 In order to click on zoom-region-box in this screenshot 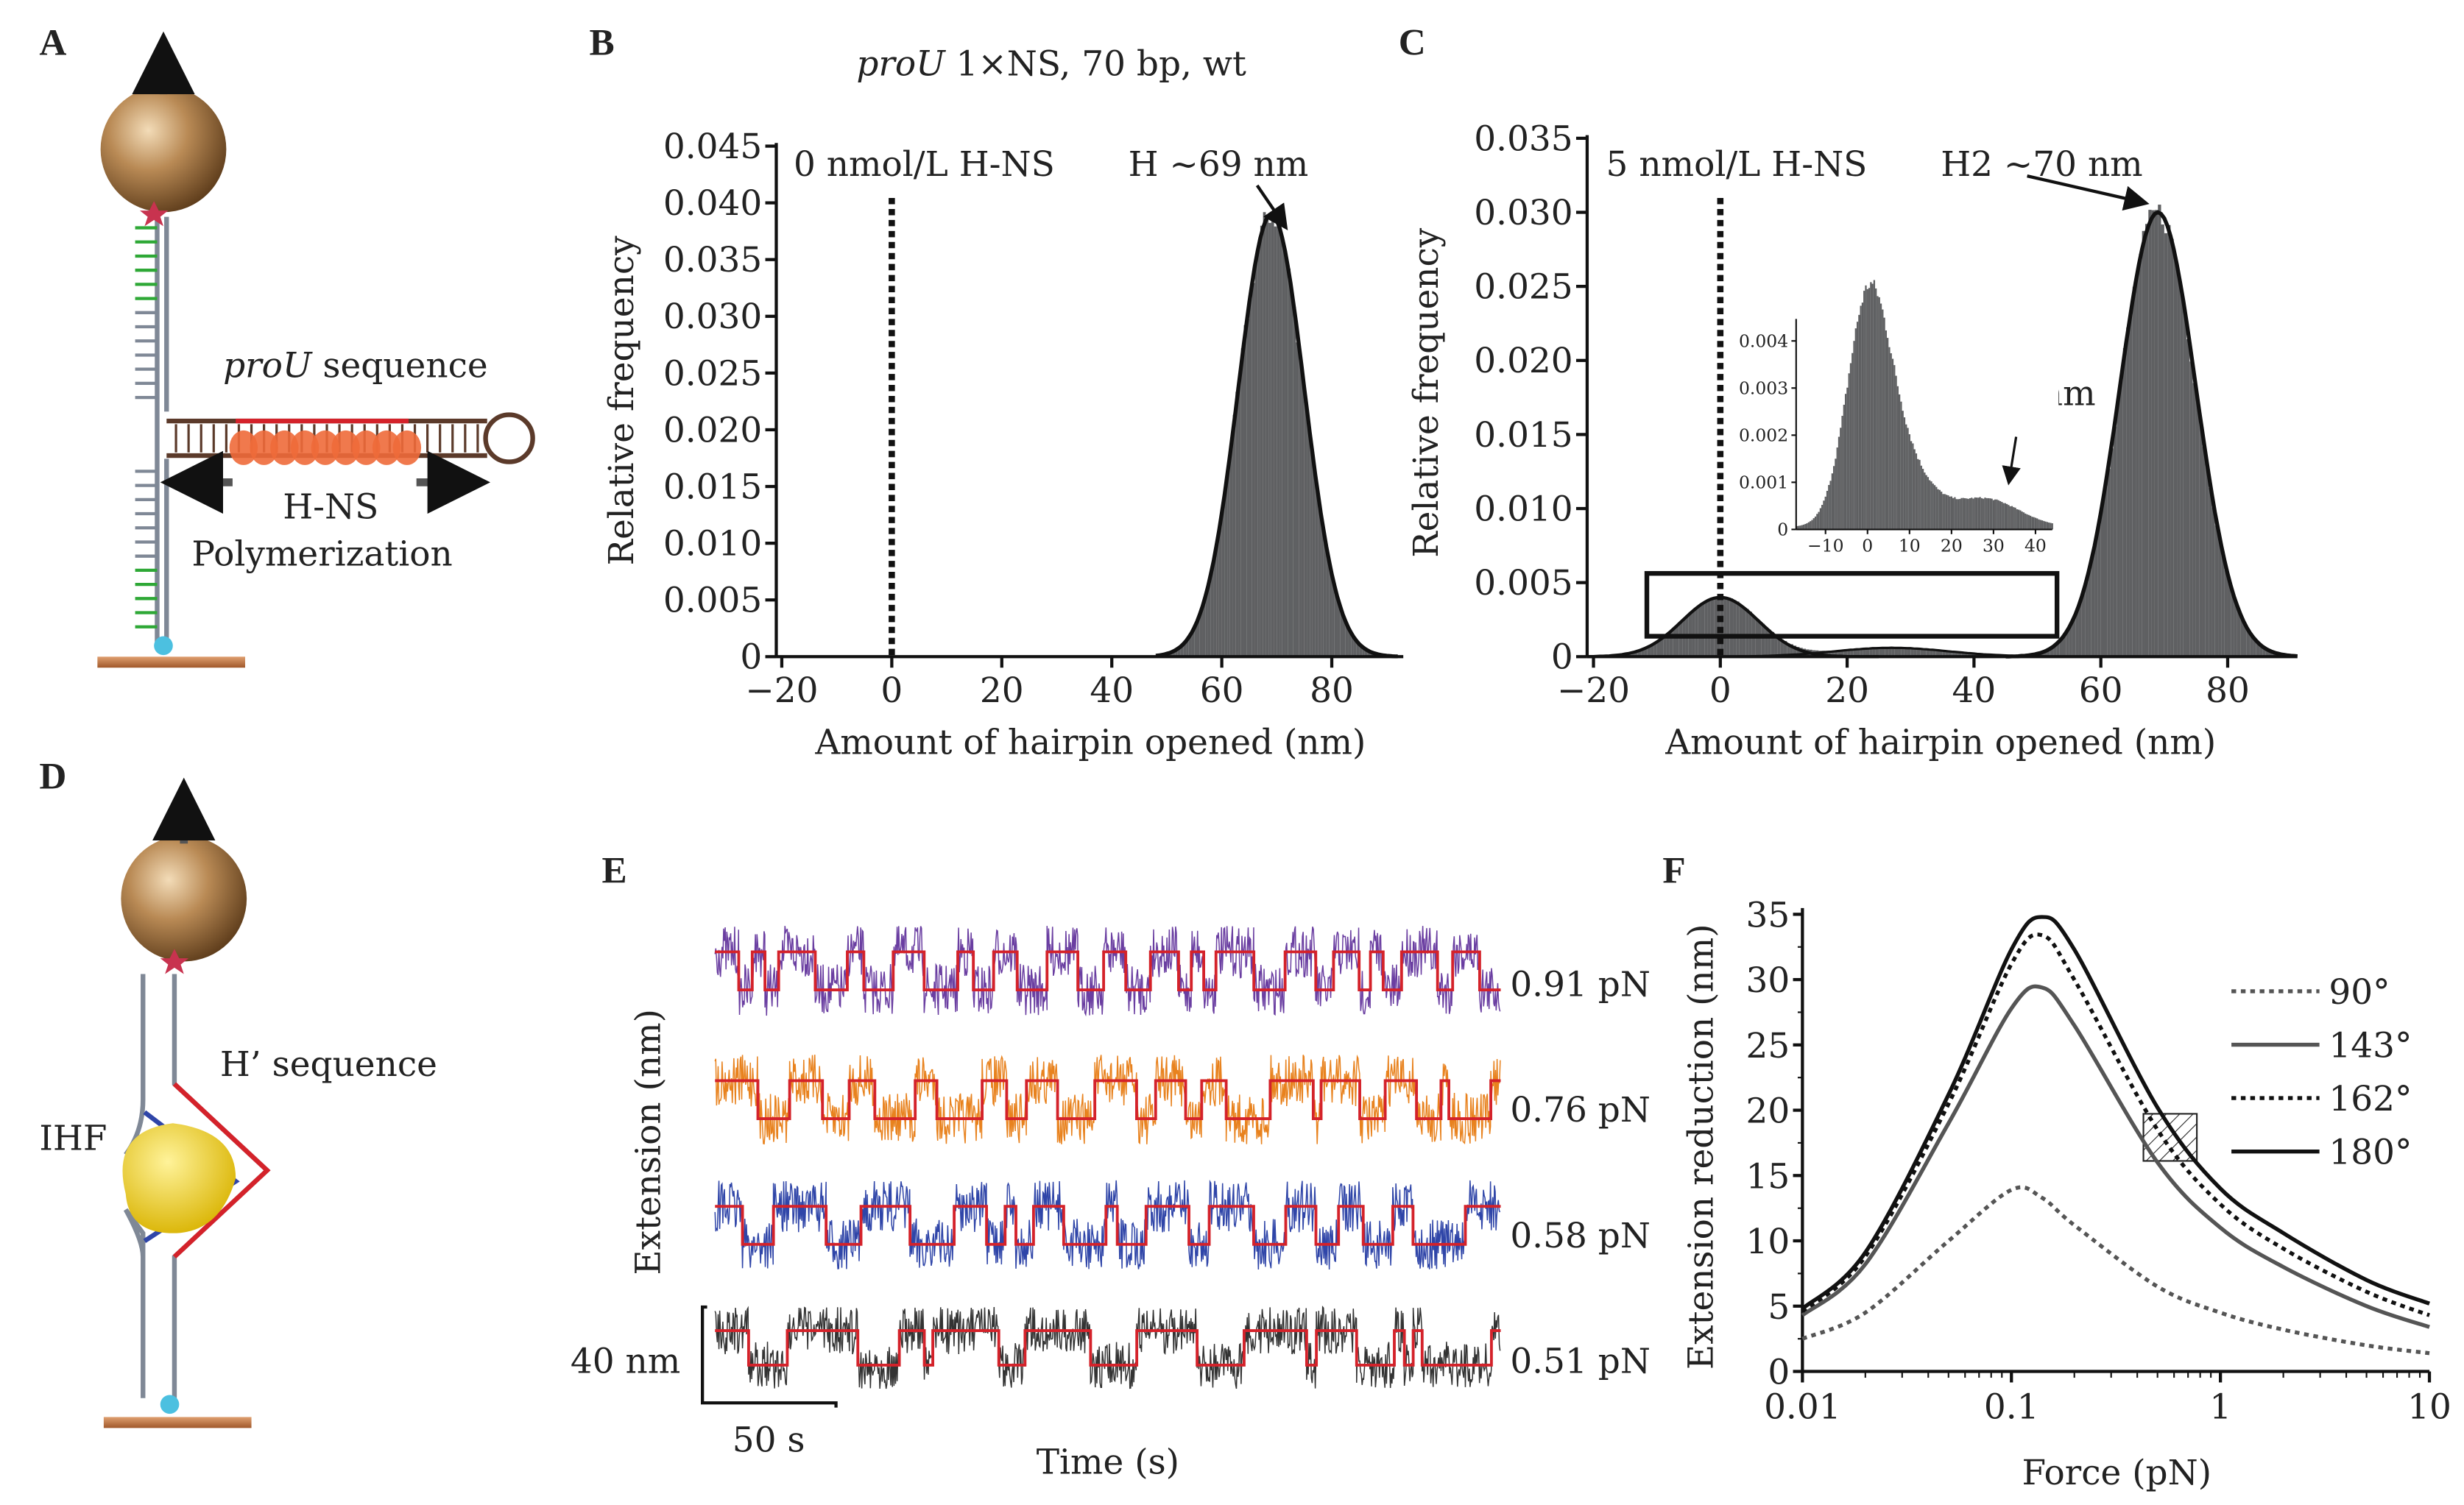, I will do `click(1852, 604)`.